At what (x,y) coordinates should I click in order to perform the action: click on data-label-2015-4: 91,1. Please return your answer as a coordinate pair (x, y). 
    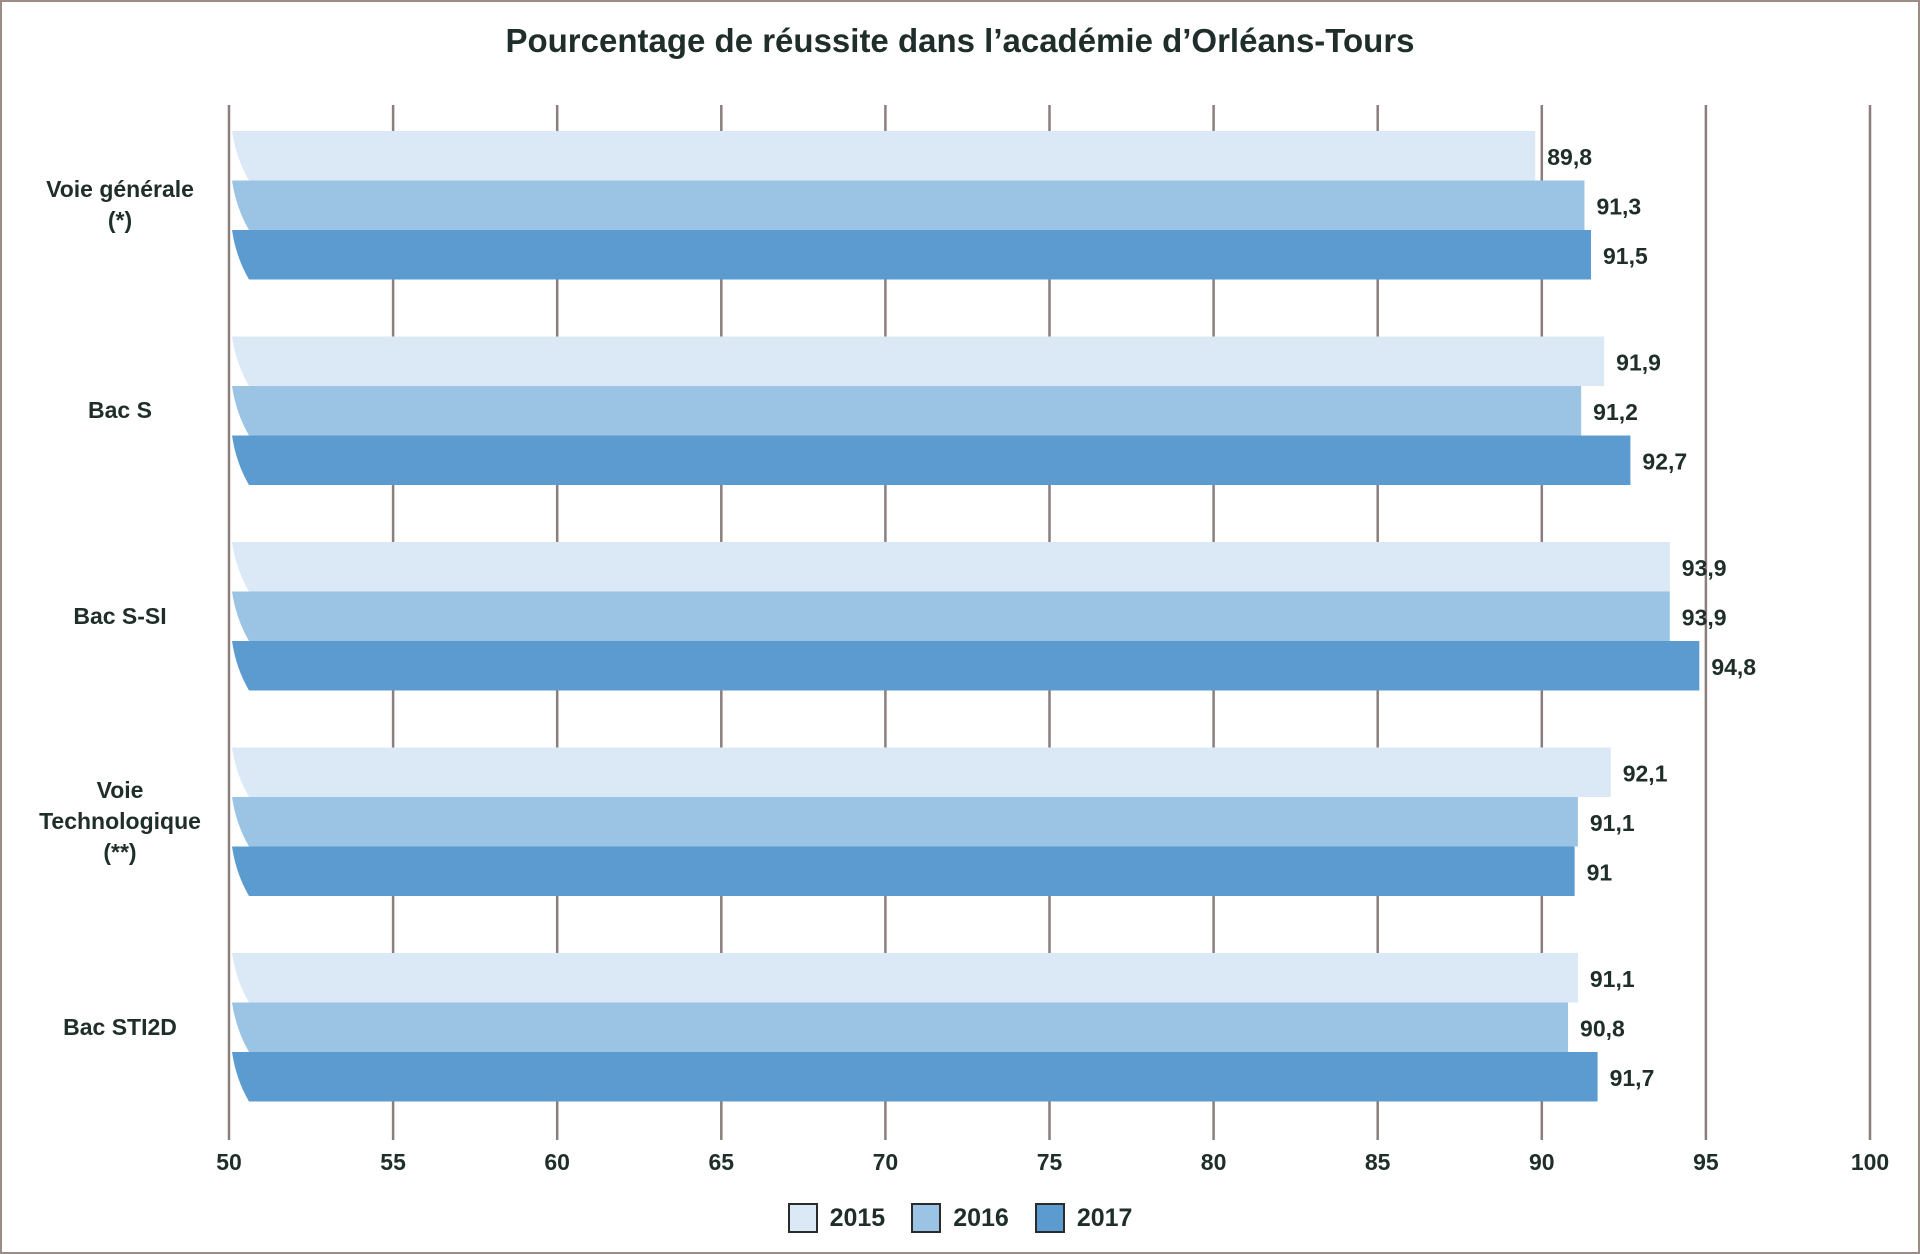
    Looking at the image, I should click on (1612, 979).